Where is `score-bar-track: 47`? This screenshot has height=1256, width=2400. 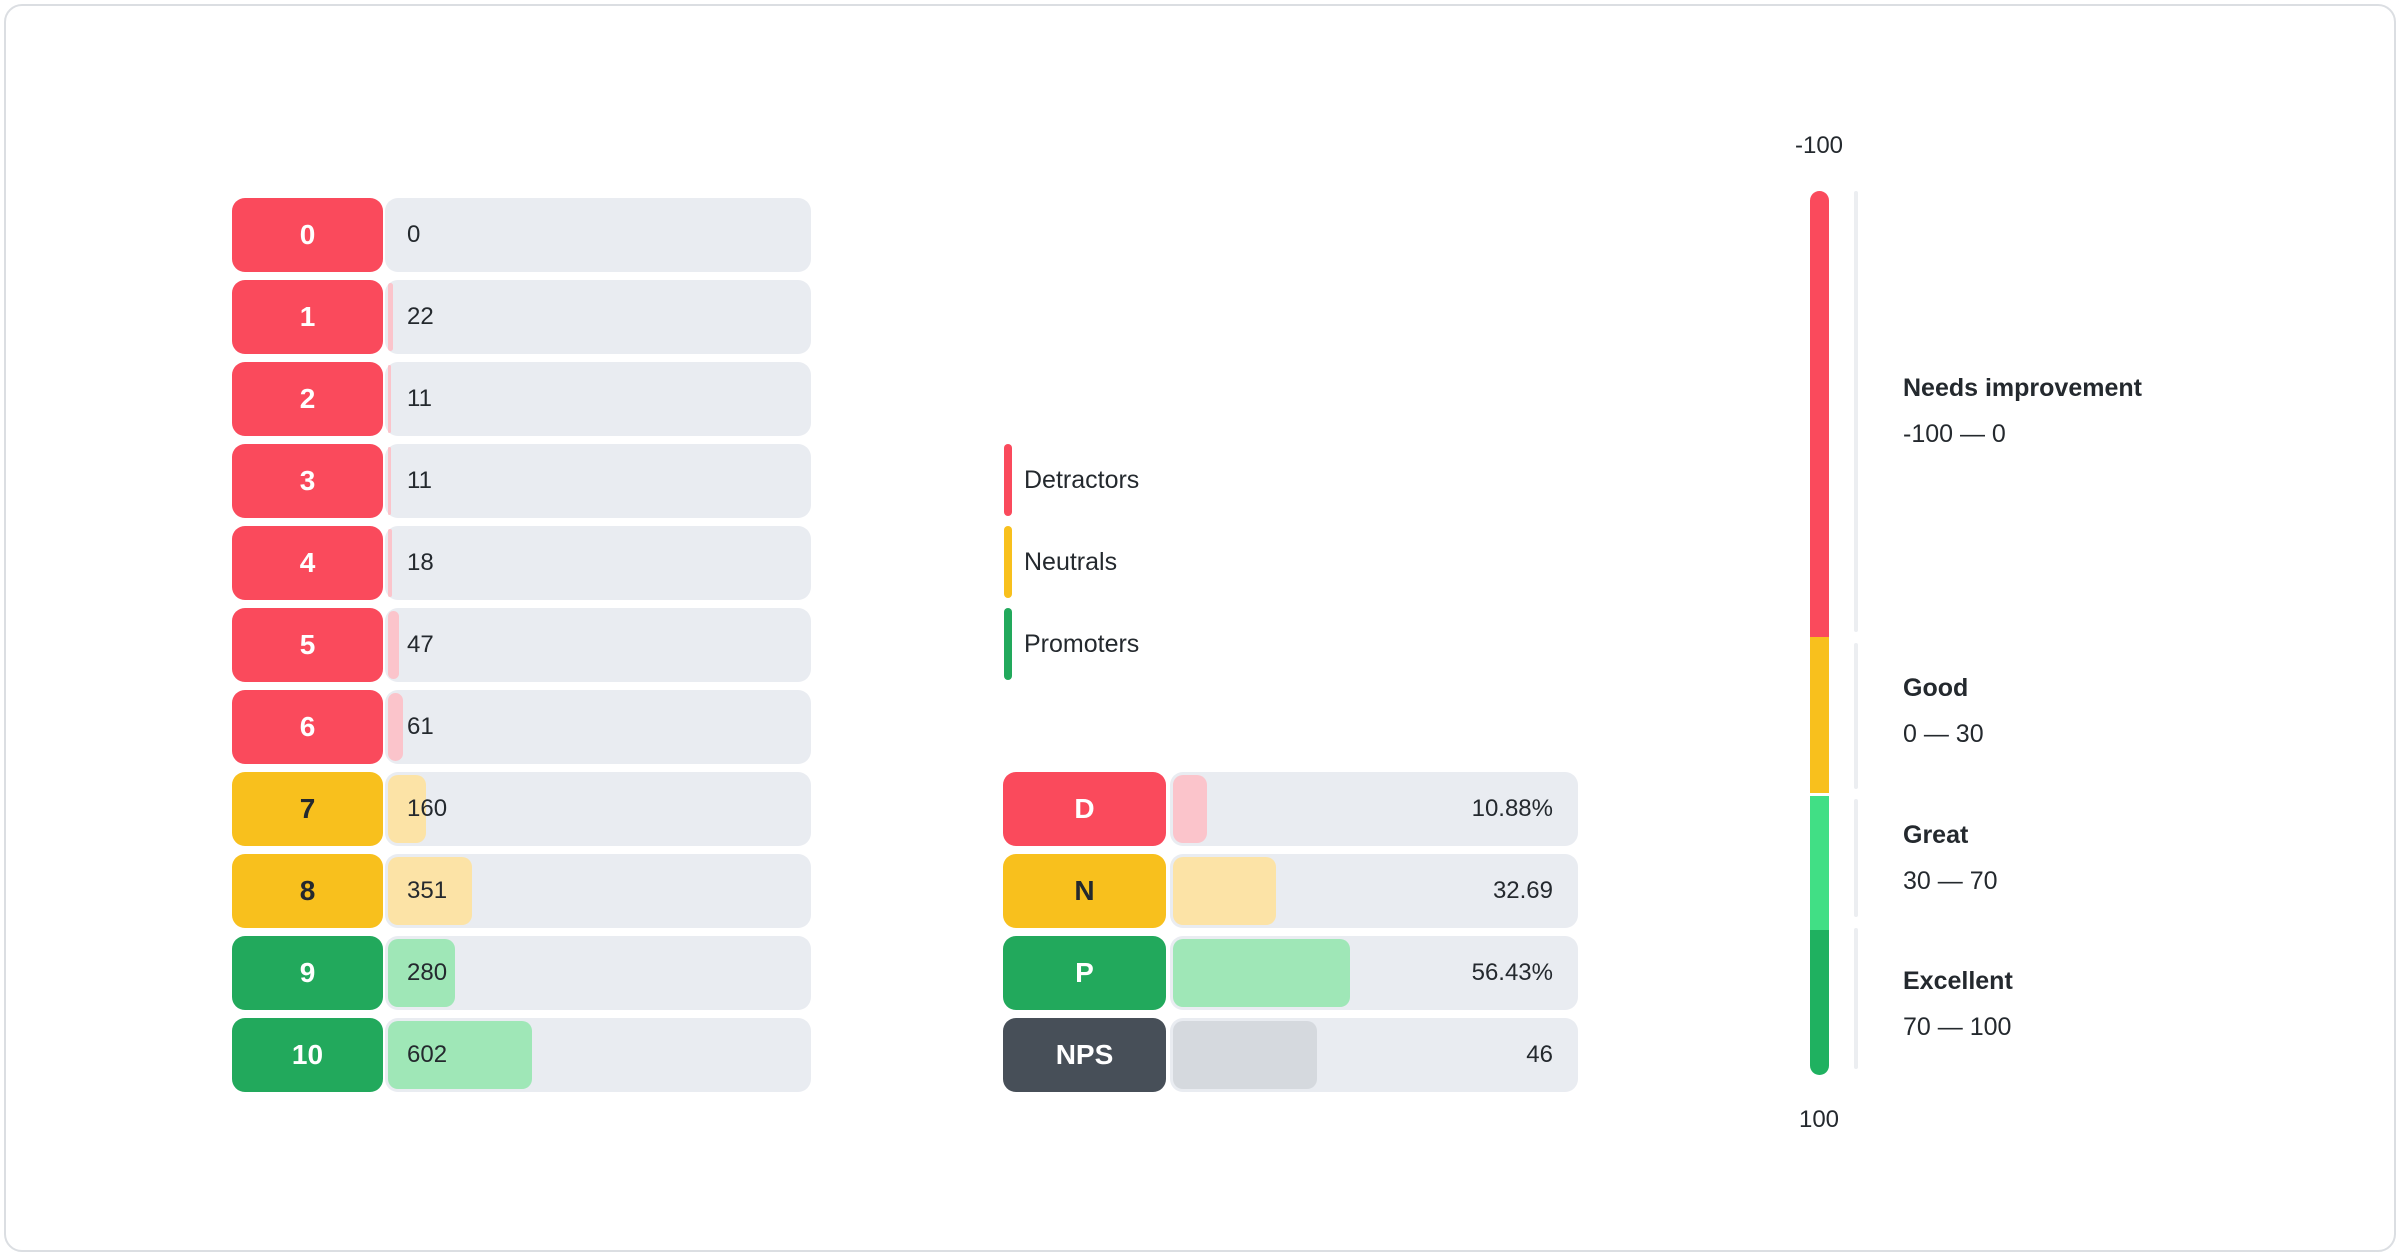
score-bar-track: 47 is located at coordinates (598, 645).